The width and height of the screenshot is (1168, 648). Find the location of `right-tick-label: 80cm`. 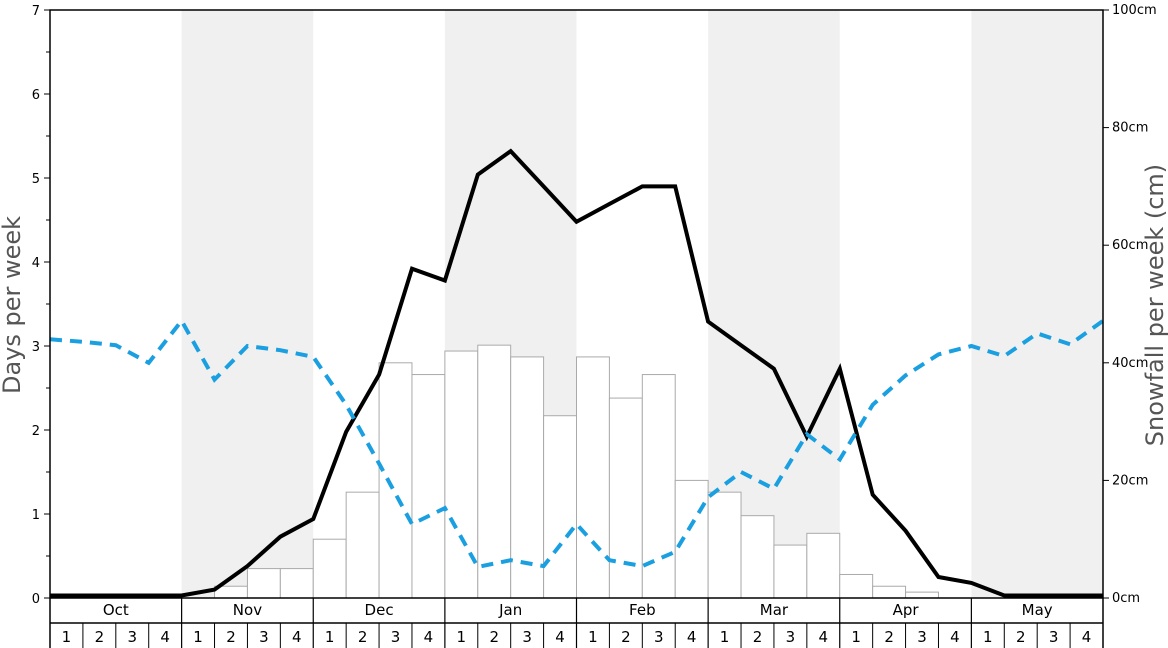

right-tick-label: 80cm is located at coordinates (1130, 128).